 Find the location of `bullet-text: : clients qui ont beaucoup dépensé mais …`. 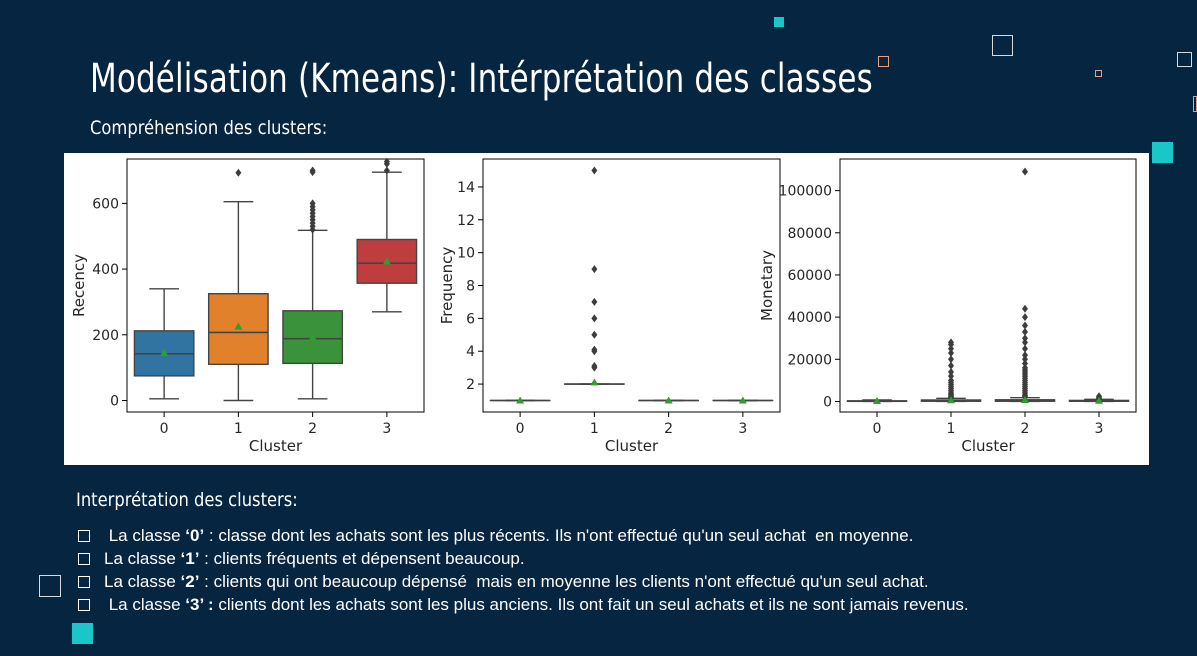

bullet-text: : clients qui ont beaucoup dépensé mais … is located at coordinates (564, 581).